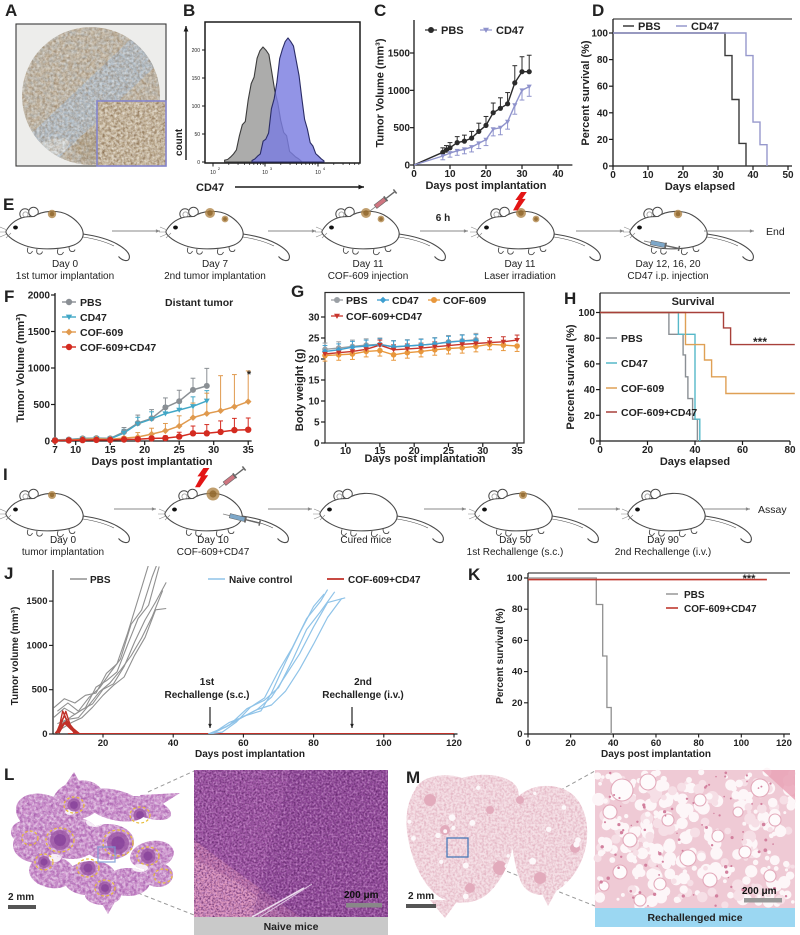 The height and width of the screenshot is (935, 800). Describe the element at coordinates (36, 645) in the screenshot. I see `svg-text: 1000` at that location.